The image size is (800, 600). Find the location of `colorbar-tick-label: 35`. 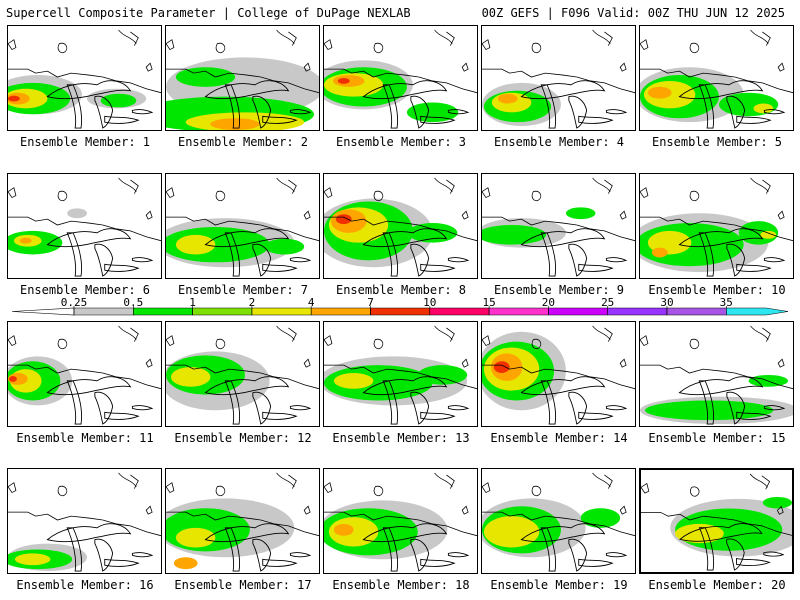

colorbar-tick-label: 35 is located at coordinates (726, 302).